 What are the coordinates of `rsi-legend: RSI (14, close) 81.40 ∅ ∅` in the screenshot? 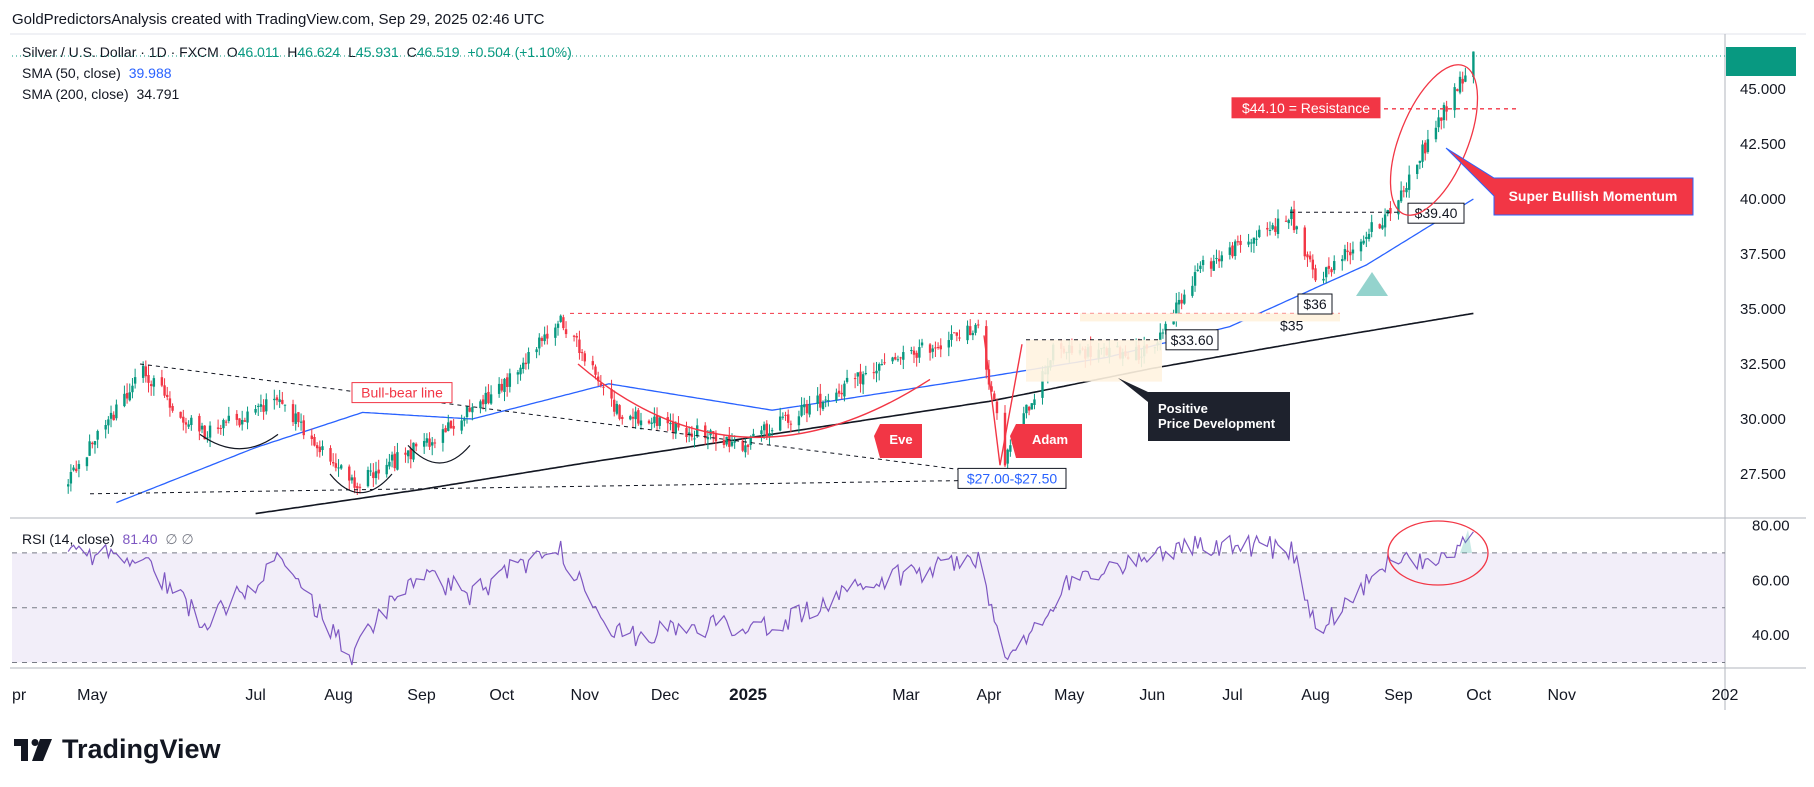 It's located at (108, 539).